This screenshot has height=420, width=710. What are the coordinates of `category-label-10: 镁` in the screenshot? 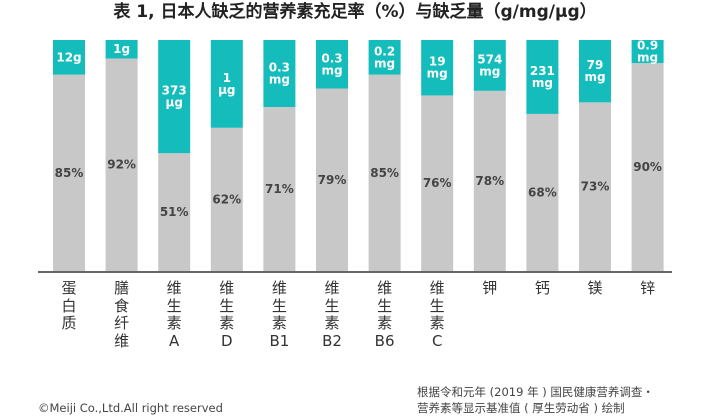 It's located at (595, 288).